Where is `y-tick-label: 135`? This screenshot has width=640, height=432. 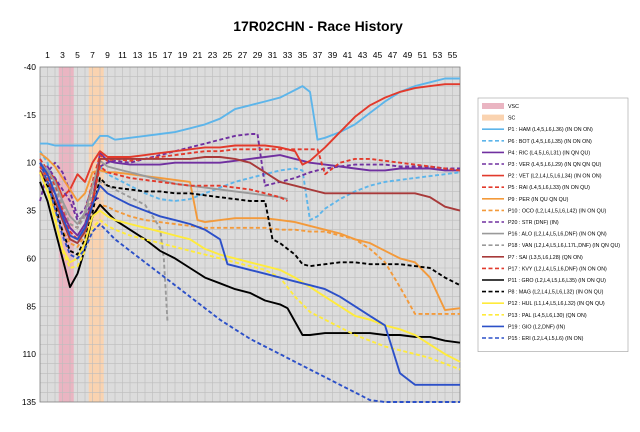
y-tick-label: 135 is located at coordinates (29, 402).